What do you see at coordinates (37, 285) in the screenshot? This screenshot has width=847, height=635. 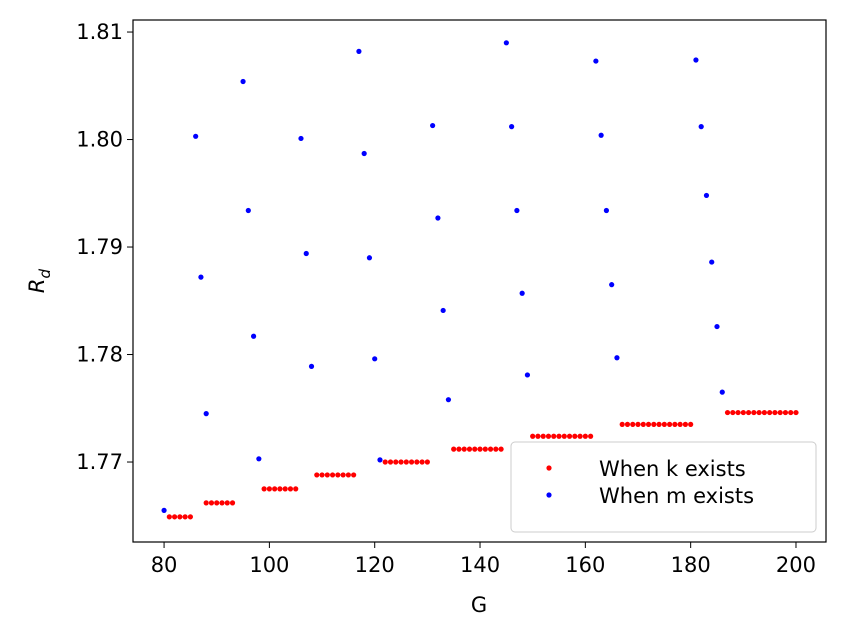 I see `y-axis-label-main: R` at bounding box center [37, 285].